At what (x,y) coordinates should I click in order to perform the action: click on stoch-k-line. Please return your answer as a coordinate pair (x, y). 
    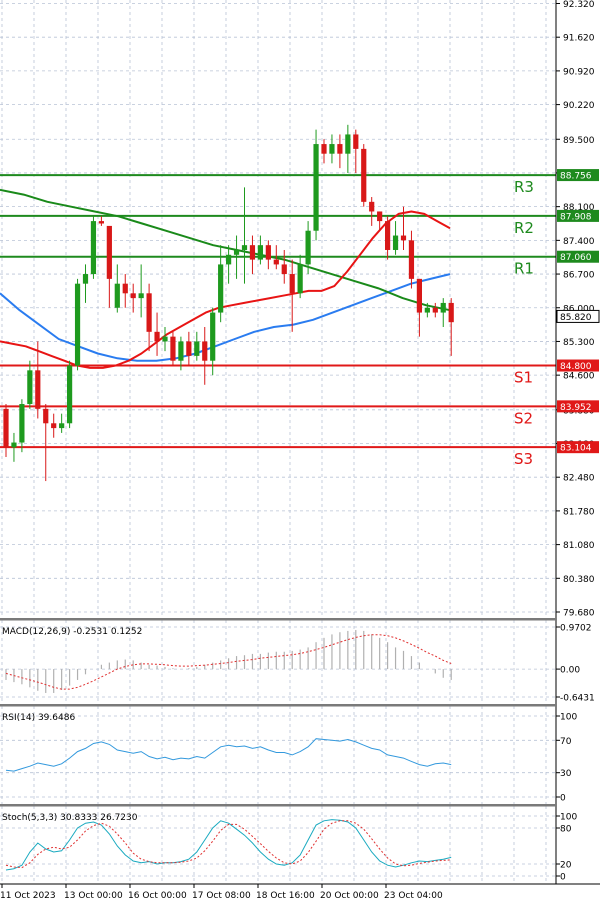
    Looking at the image, I should click on (228, 845).